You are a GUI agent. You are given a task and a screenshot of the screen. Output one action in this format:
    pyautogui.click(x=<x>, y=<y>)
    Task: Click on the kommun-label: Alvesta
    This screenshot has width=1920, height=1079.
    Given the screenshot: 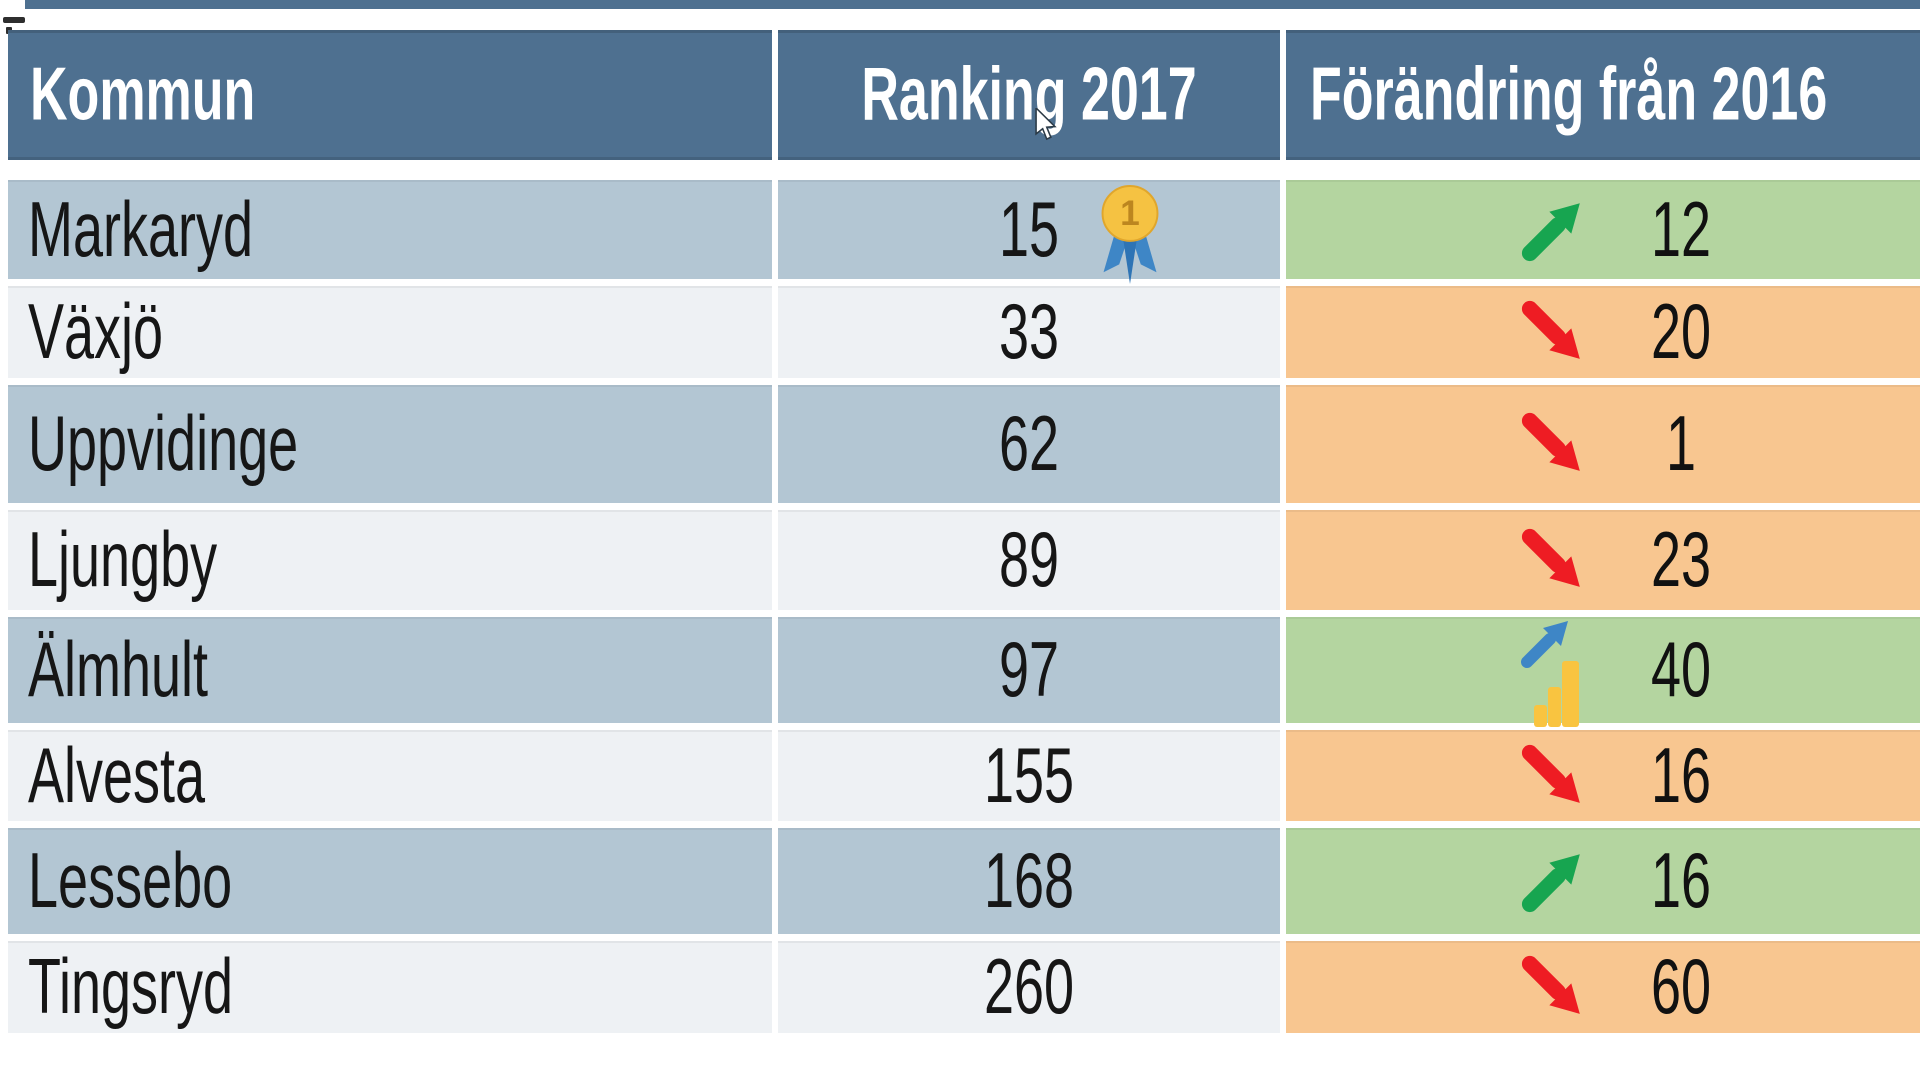 What is the action you would take?
    pyautogui.click(x=117, y=775)
    